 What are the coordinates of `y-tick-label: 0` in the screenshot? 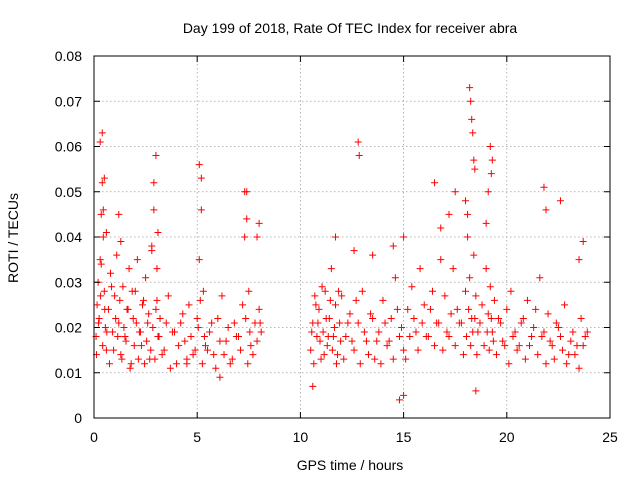 It's located at (78, 418).